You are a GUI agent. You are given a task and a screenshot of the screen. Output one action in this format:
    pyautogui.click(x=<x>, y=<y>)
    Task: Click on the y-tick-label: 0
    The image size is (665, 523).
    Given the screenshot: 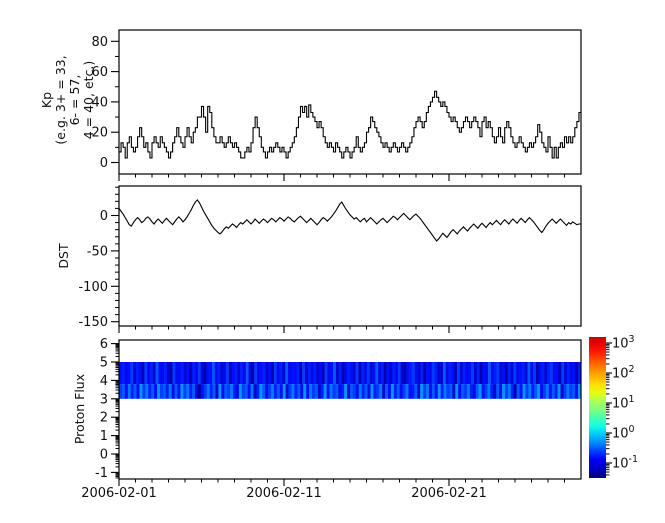 What is the action you would take?
    pyautogui.click(x=104, y=163)
    